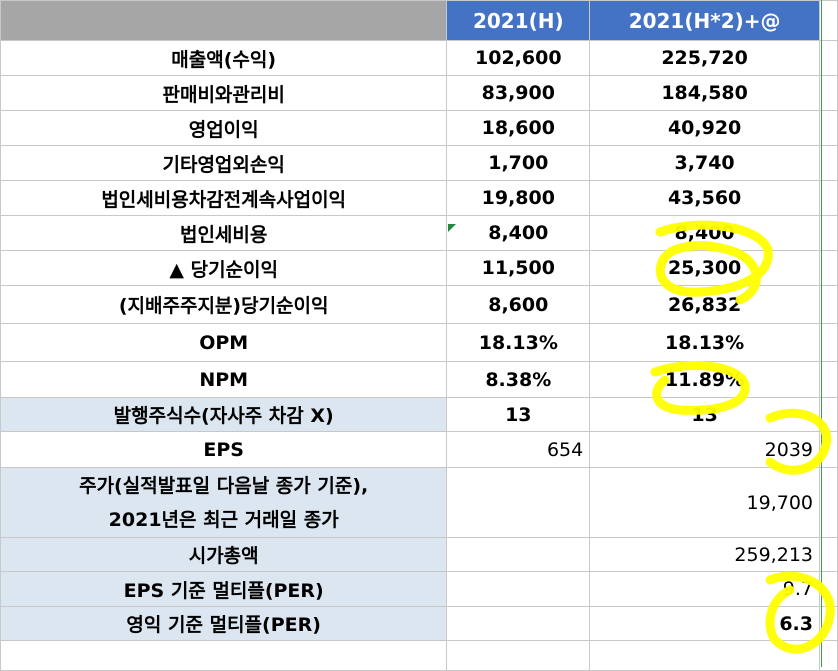 This screenshot has width=838, height=671. Describe the element at coordinates (821, 333) in the screenshot. I see `selection-border-line` at that location.